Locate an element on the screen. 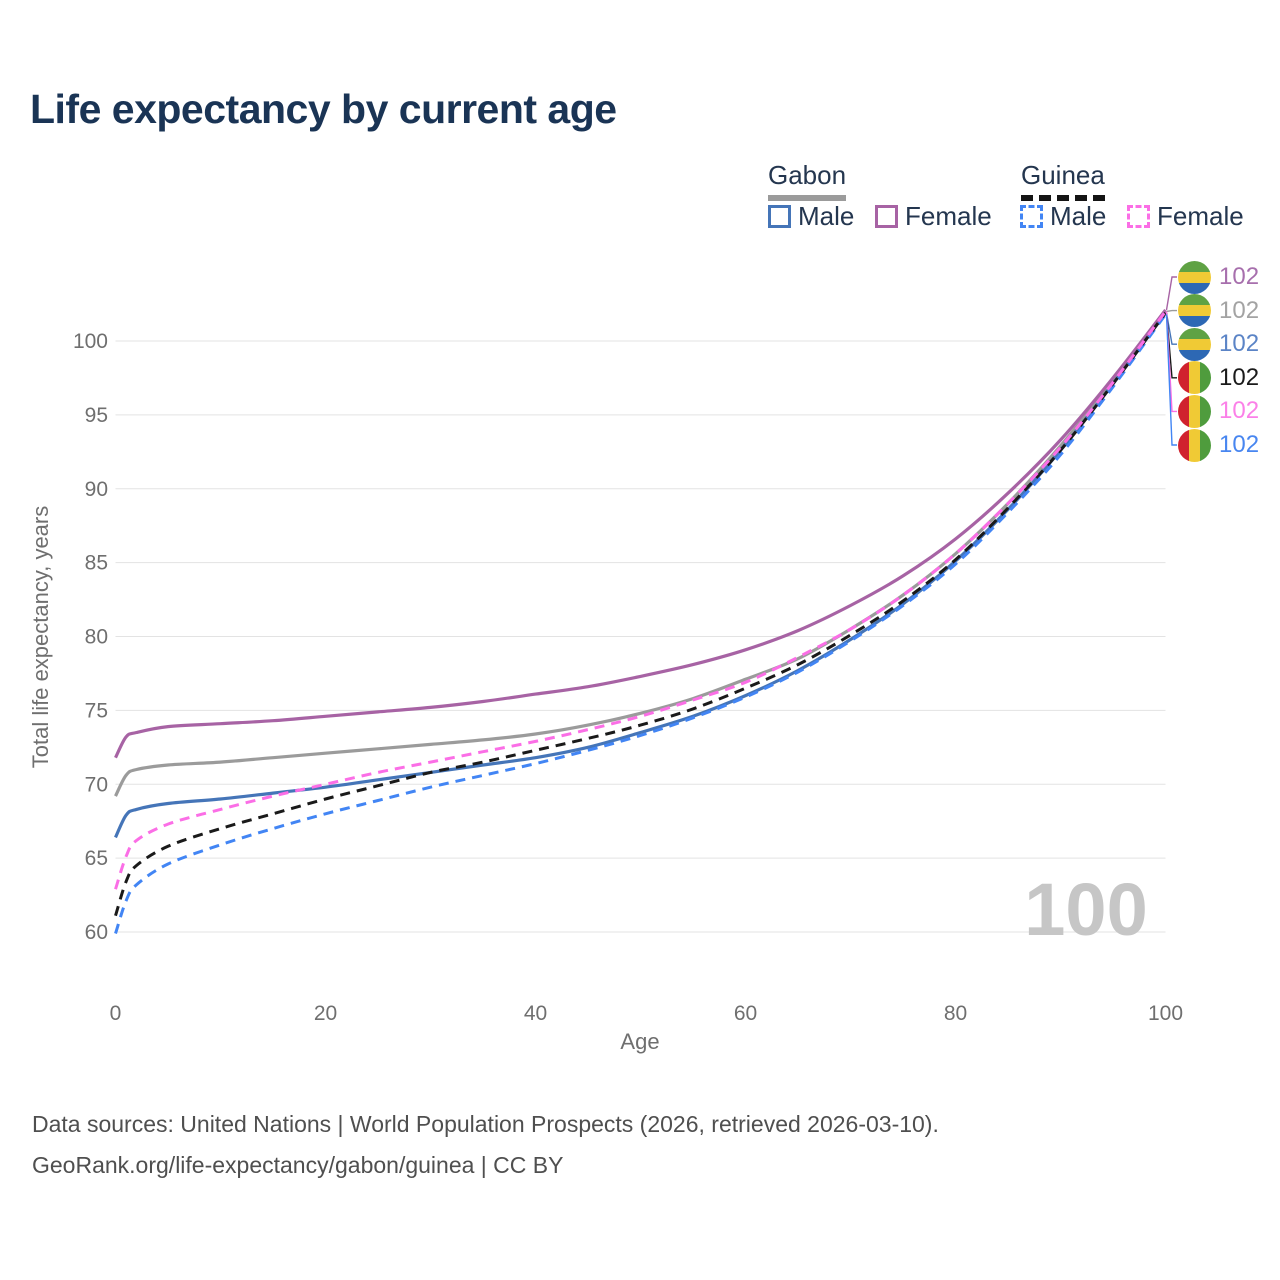 This screenshot has height=1280, width=1280. x-axis-tick-labels: 0 20 40 60 80 100 is located at coordinates (646, 1013).